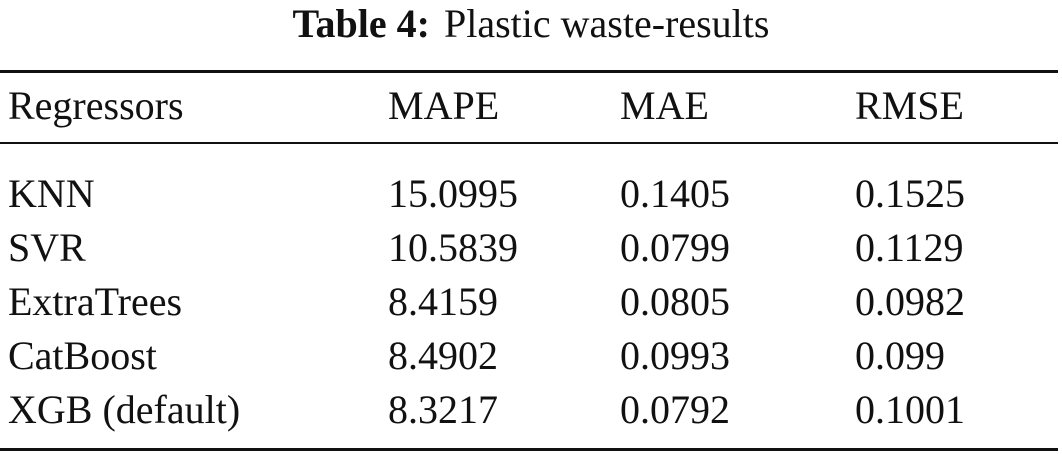 Image resolution: width=1062 pixels, height=454 pixels. I want to click on cell: 0.0993, so click(675, 355).